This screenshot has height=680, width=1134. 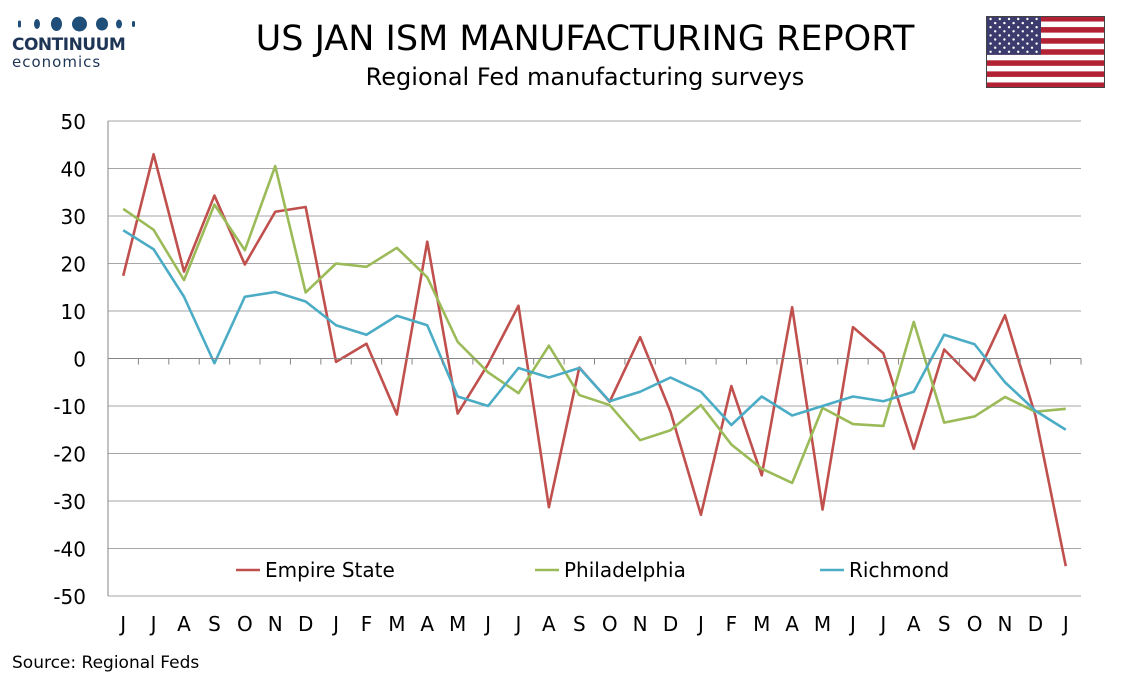 I want to click on us-flag-icon, so click(x=1045, y=52).